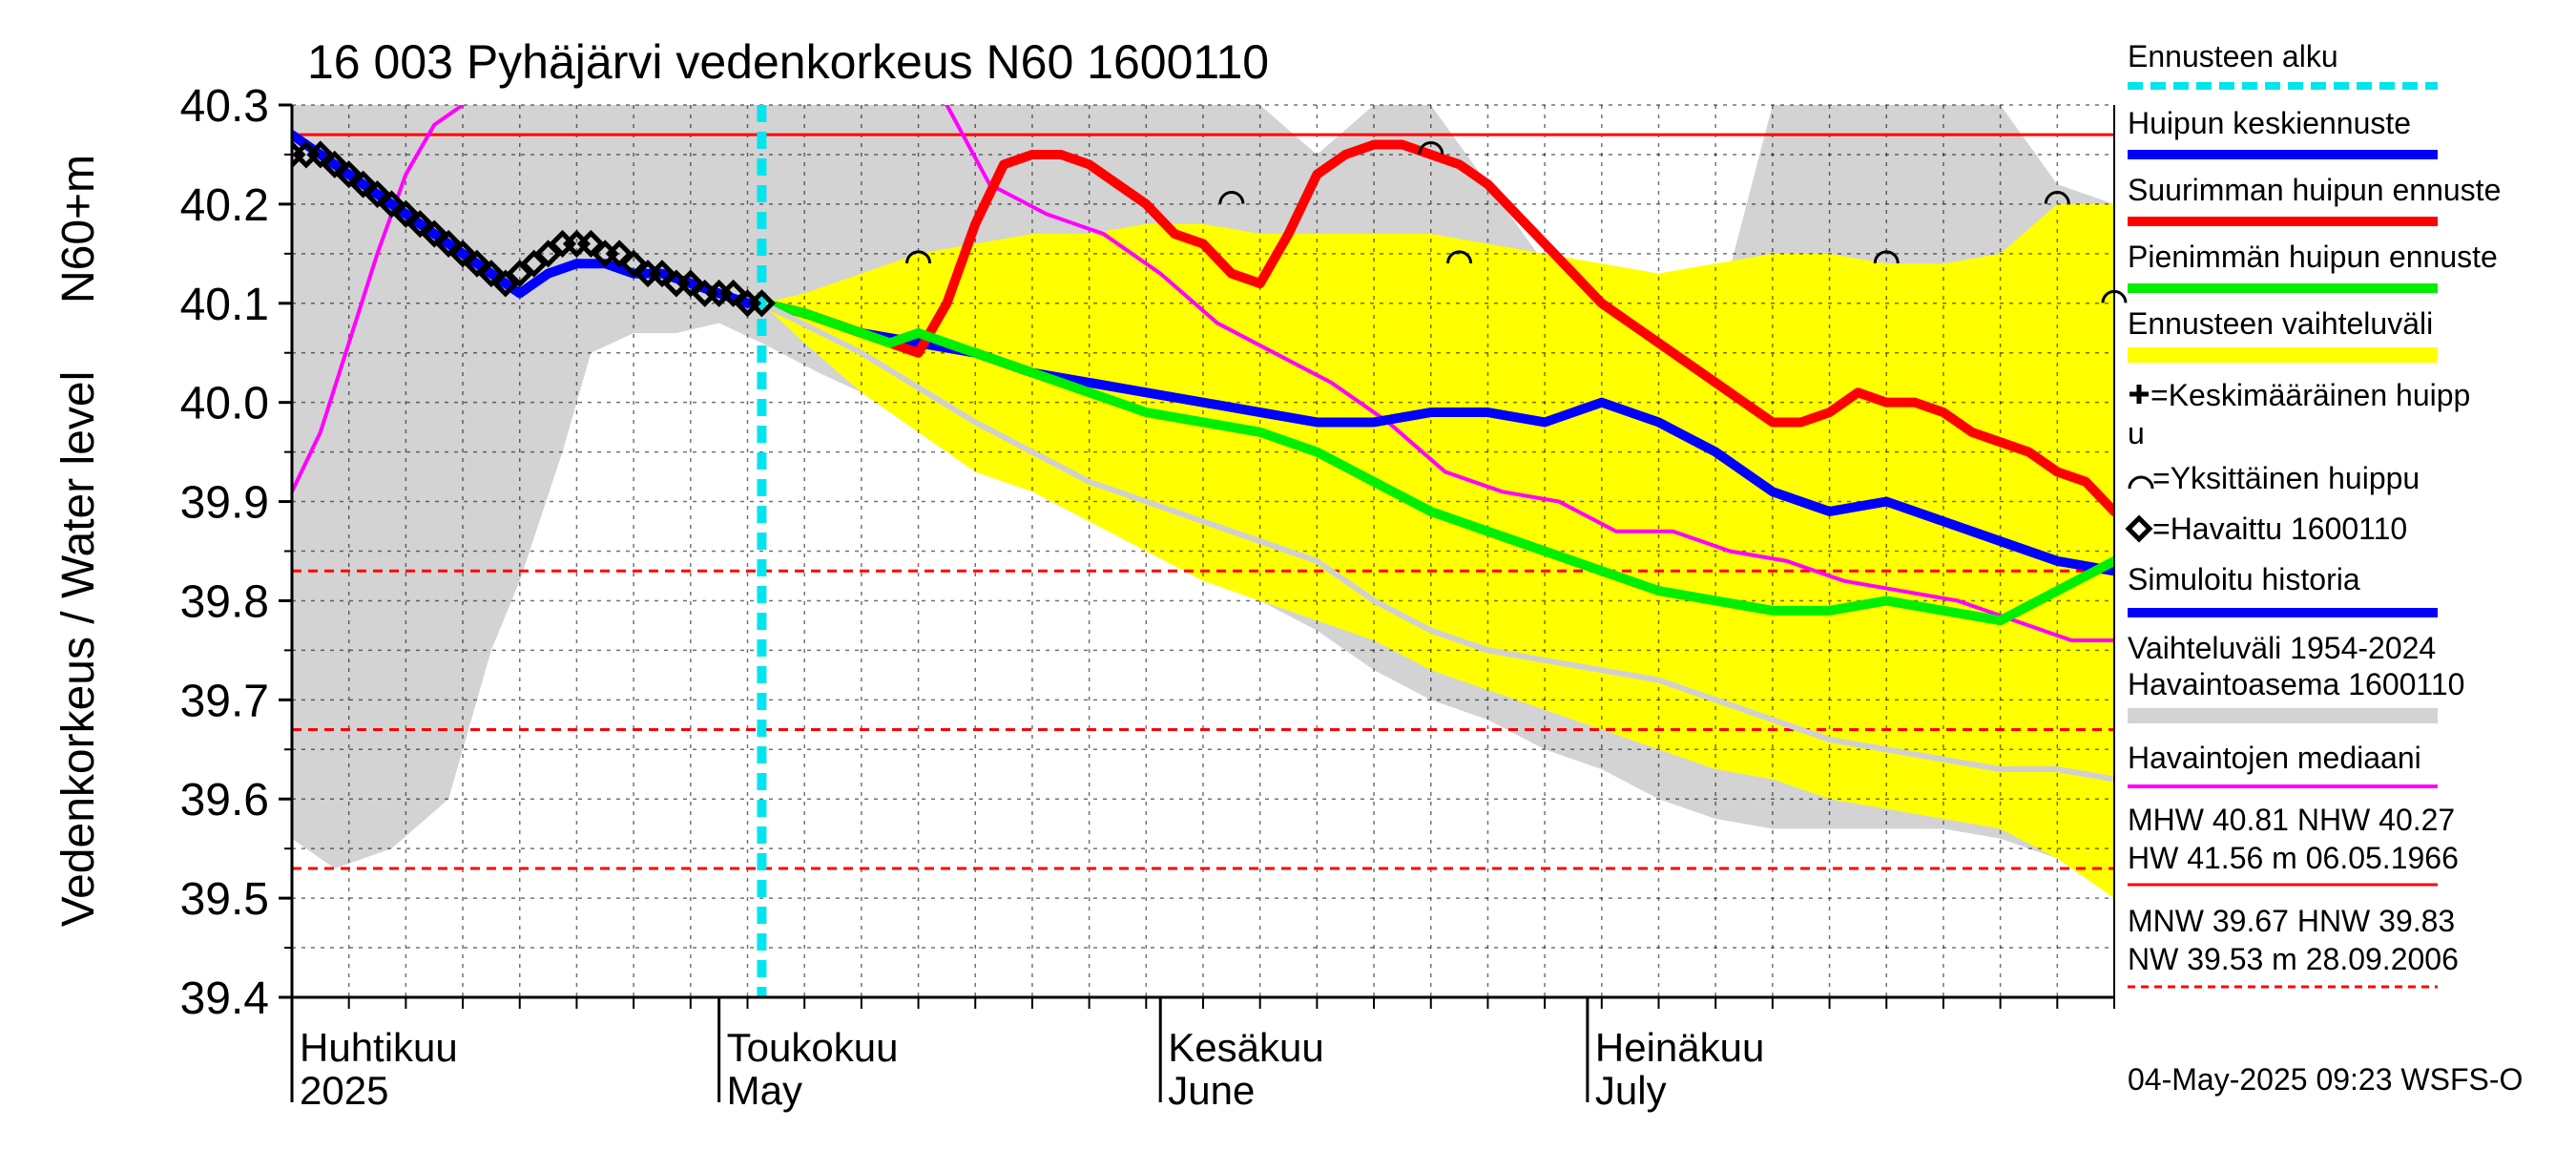 The width and height of the screenshot is (2576, 1150). Describe the element at coordinates (2141, 482) in the screenshot. I see `legend-arc-icon` at that location.